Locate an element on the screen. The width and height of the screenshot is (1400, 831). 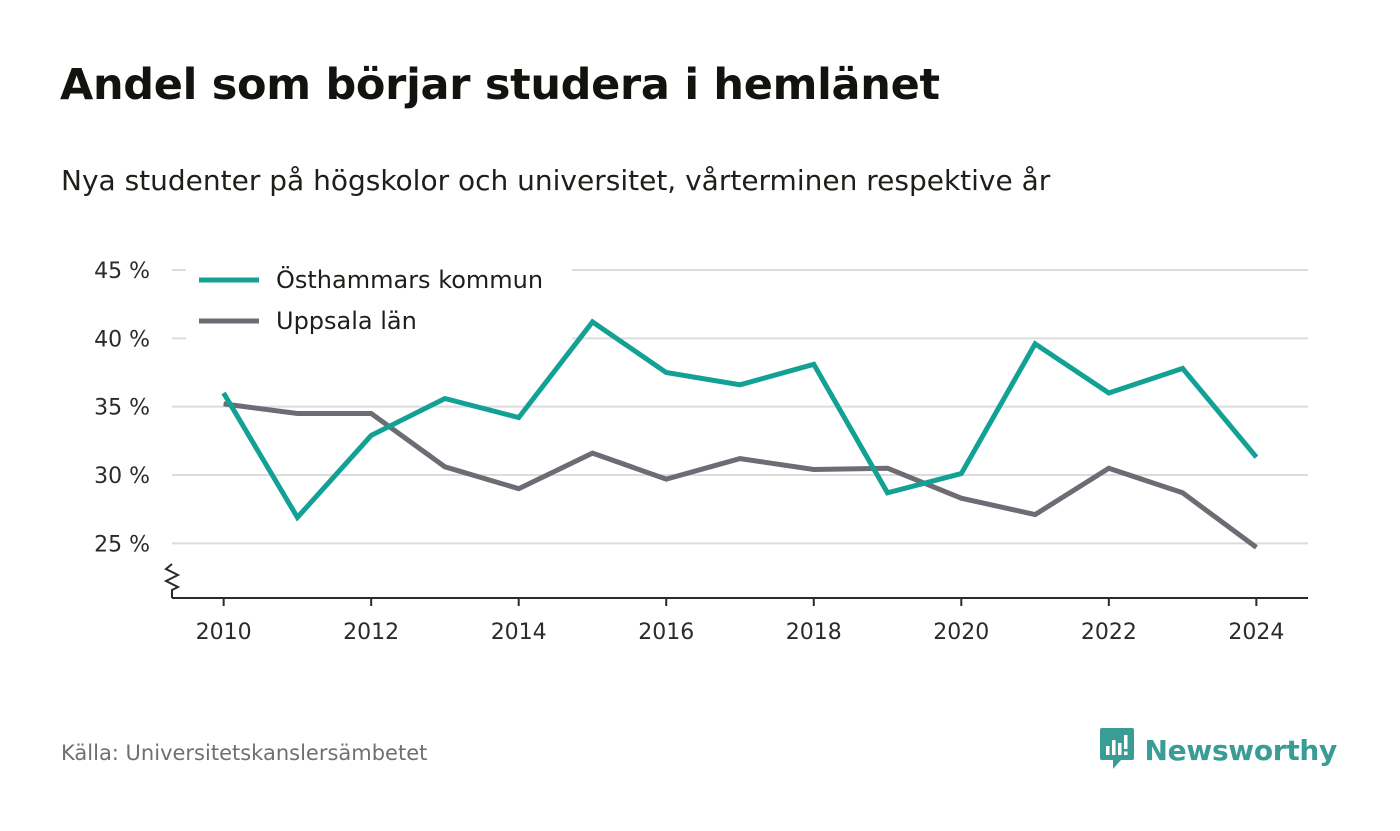
legend-background is located at coordinates (379, 303).